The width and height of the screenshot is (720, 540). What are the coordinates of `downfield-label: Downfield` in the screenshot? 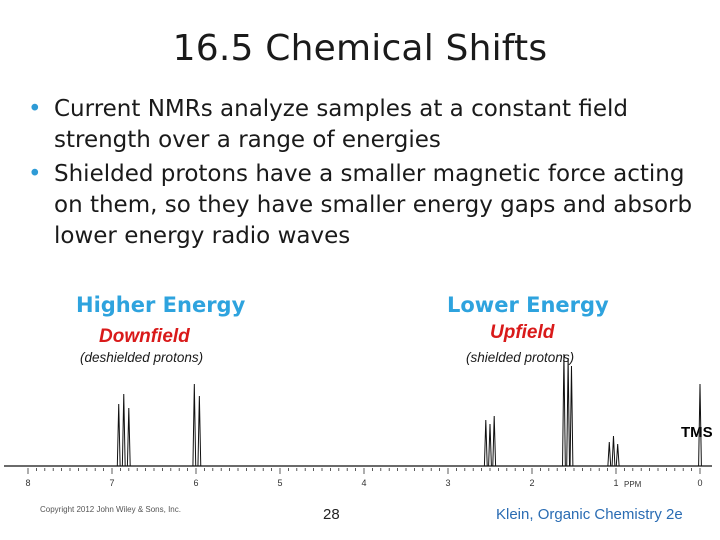 It's located at (144, 336).